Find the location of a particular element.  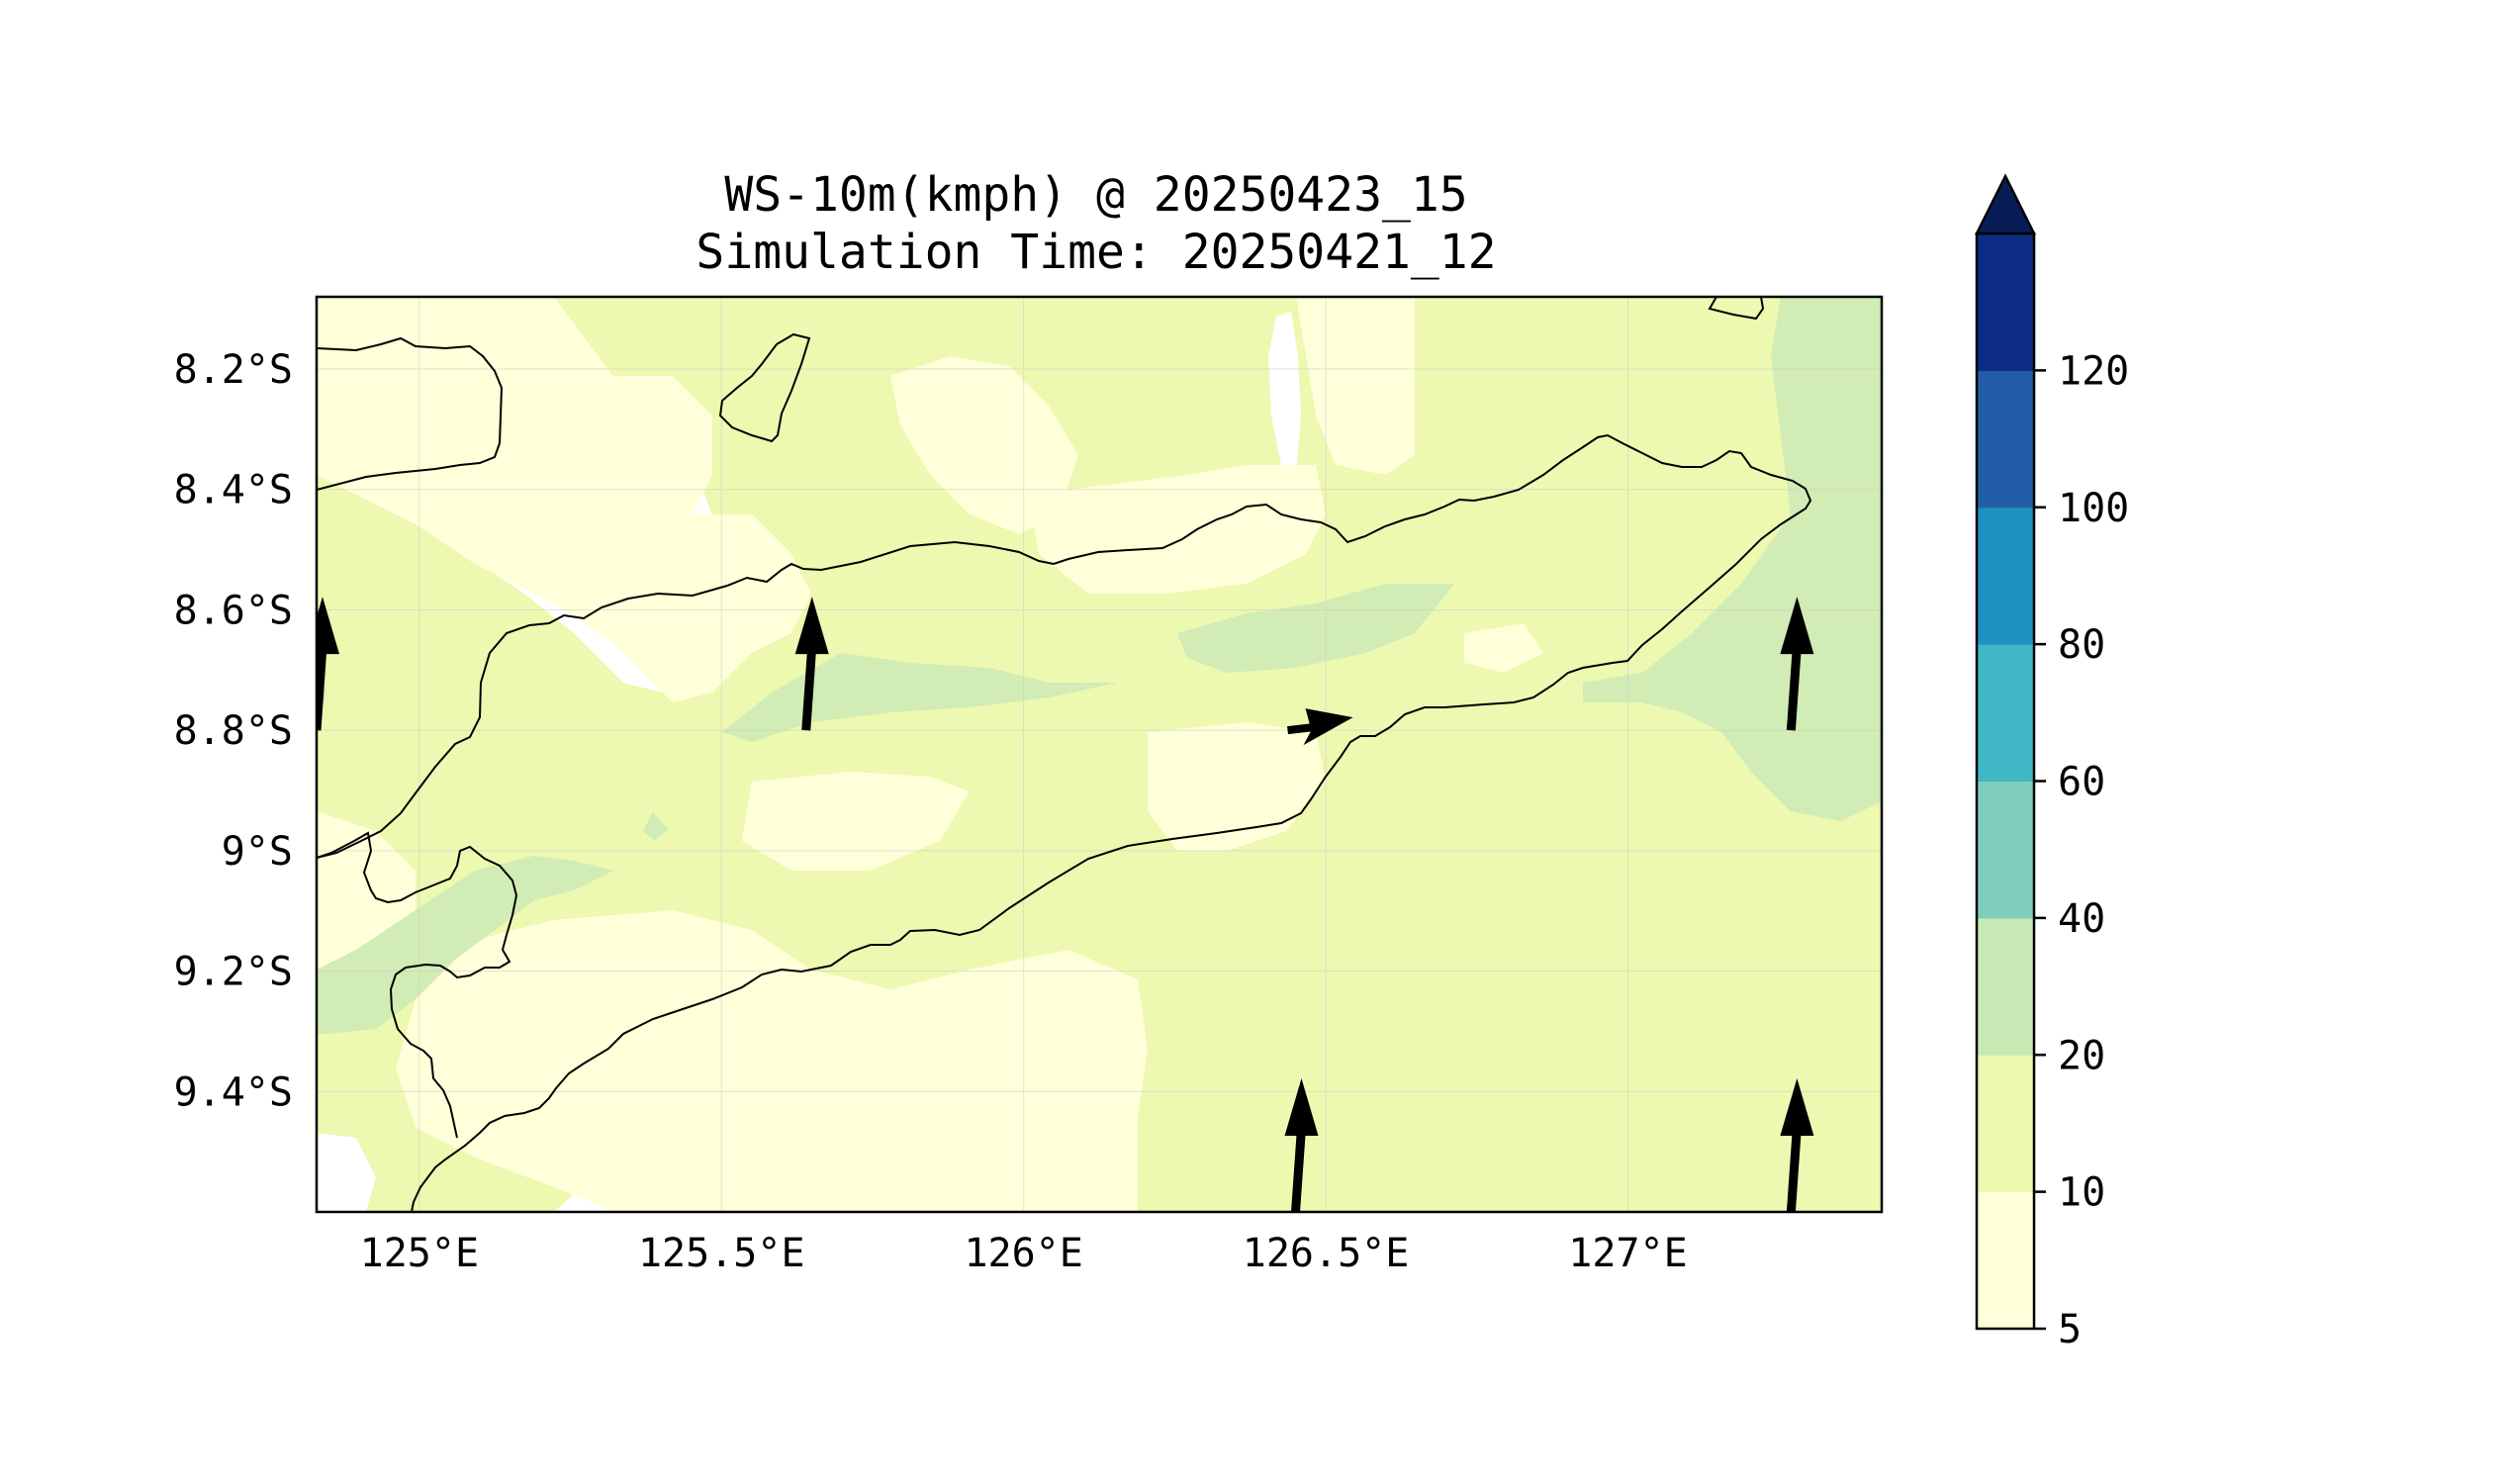

lon-tick-label: 126°E is located at coordinates (1023, 1253).